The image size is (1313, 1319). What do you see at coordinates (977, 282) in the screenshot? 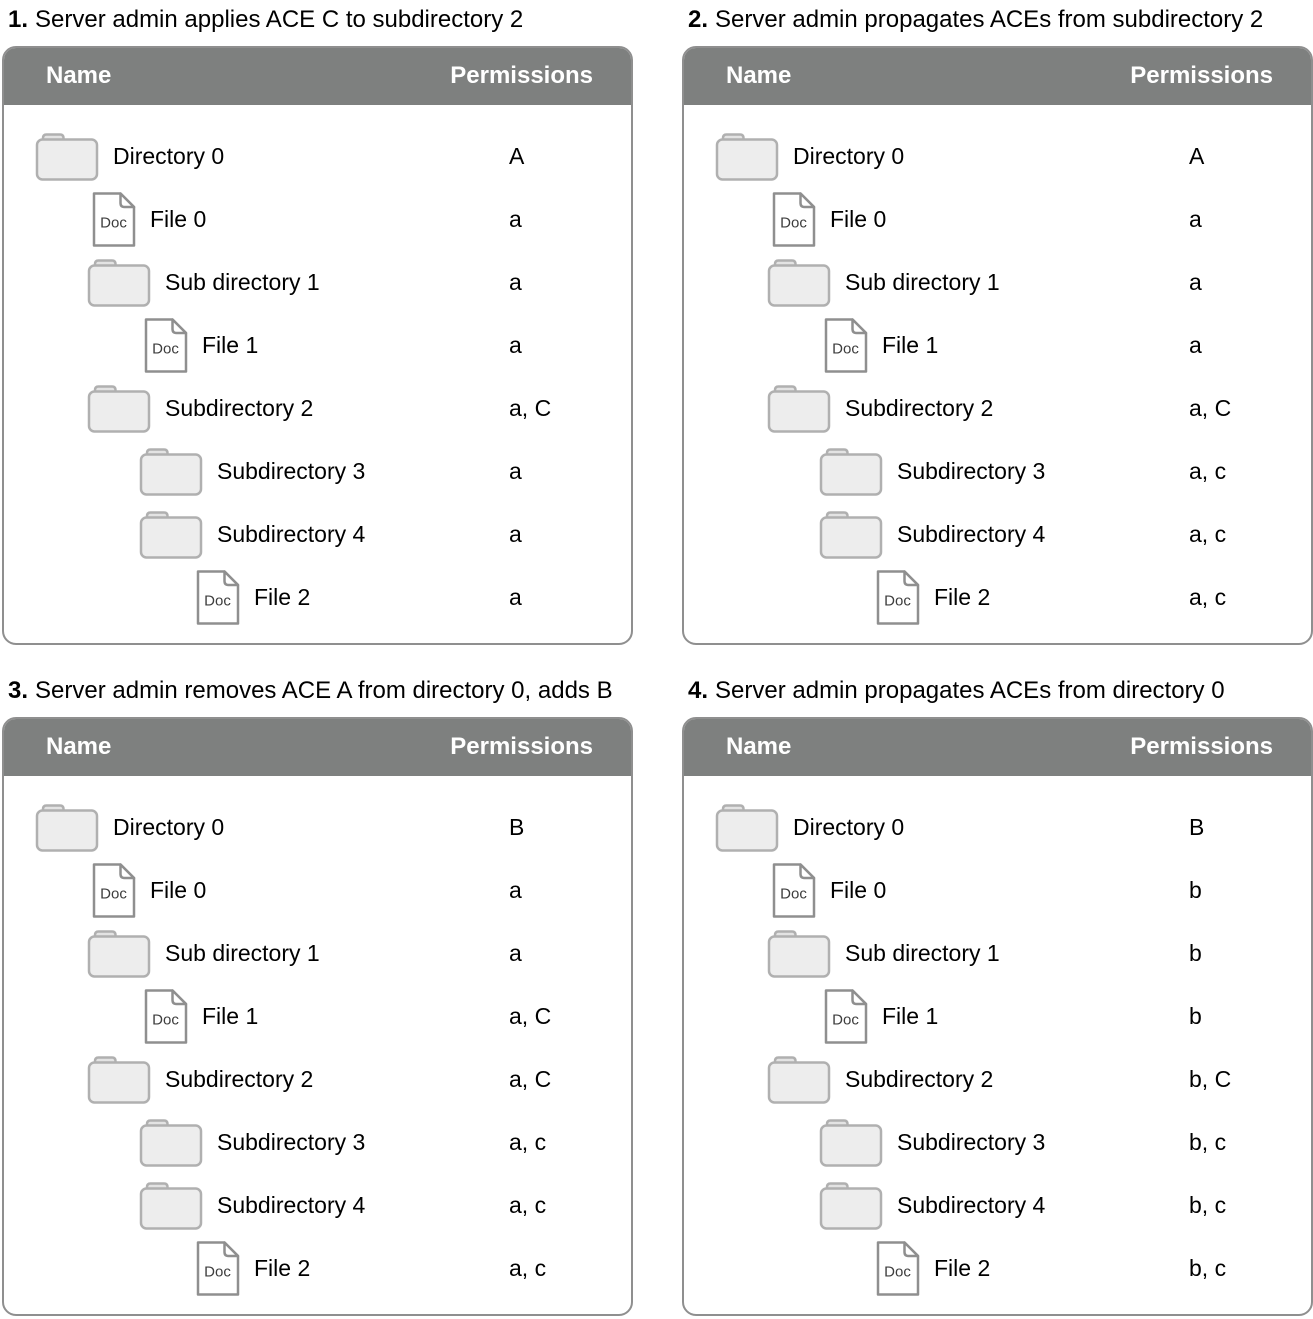
I see `item-name-cell: Sub directory 1` at bounding box center [977, 282].